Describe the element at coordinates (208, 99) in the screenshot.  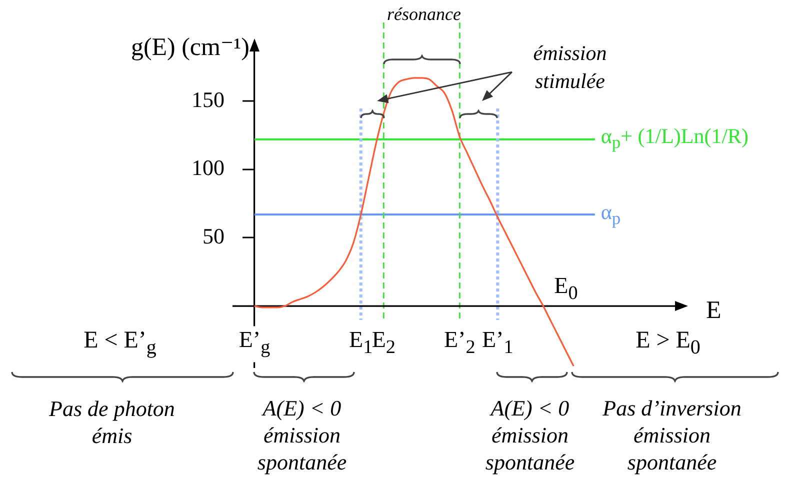
I see `y-tick-label: 150` at that location.